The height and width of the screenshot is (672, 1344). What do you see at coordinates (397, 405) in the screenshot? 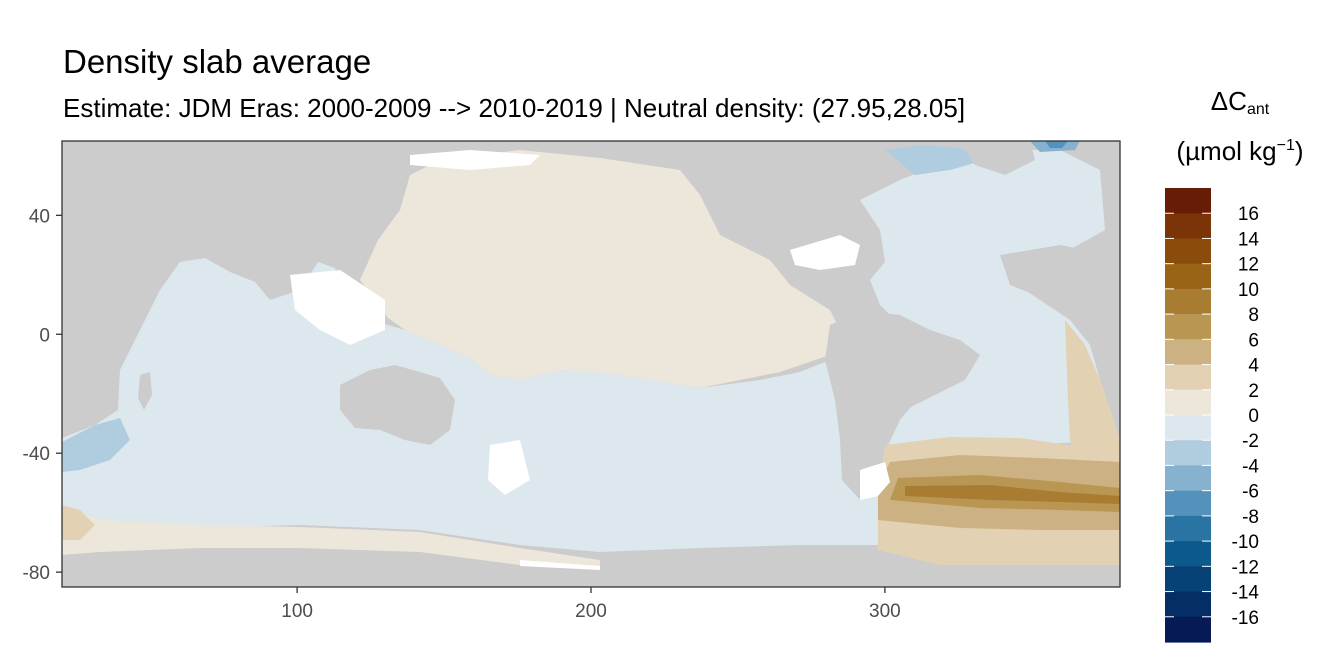
I see `australia-land` at bounding box center [397, 405].